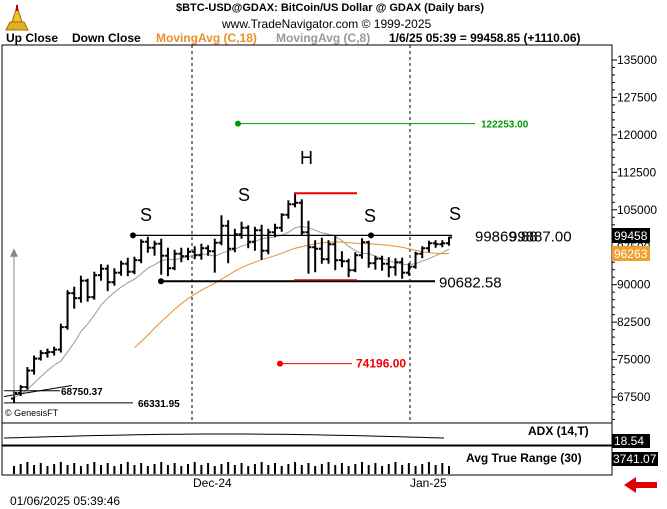 Image resolution: width=667 pixels, height=509 pixels. I want to click on low-left-2-label: 66331.95, so click(159, 404).